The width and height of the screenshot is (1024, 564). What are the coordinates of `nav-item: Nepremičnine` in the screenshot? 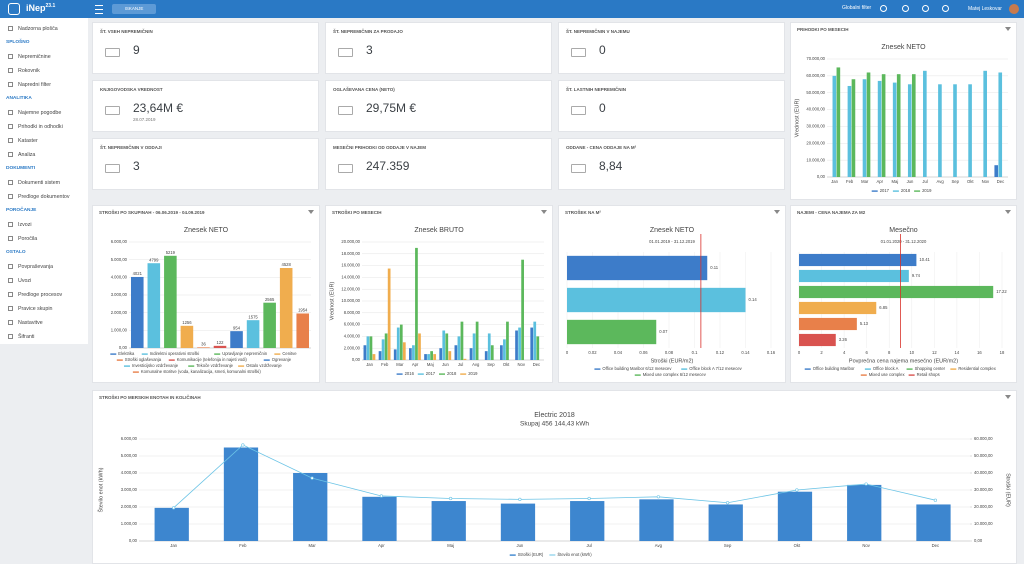 It's located at (29, 57).